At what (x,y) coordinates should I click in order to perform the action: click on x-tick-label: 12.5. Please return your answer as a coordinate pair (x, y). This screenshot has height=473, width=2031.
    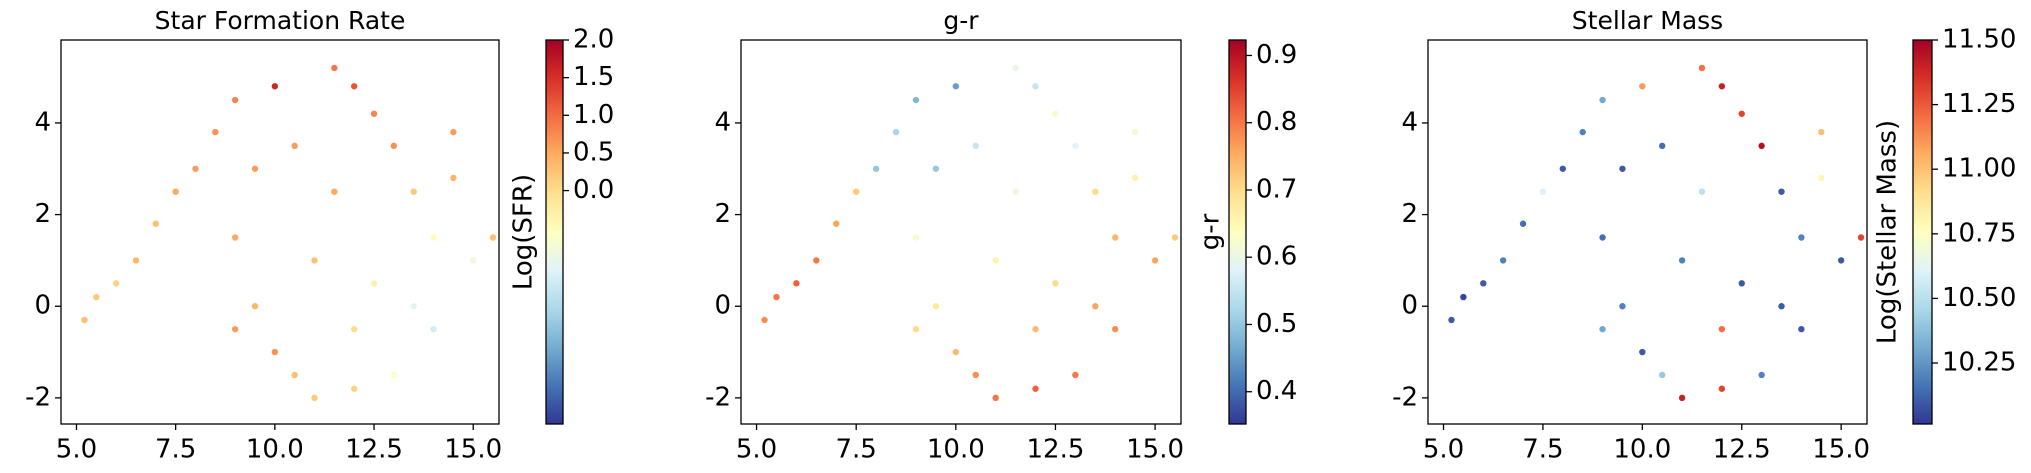
    Looking at the image, I should click on (1742, 450).